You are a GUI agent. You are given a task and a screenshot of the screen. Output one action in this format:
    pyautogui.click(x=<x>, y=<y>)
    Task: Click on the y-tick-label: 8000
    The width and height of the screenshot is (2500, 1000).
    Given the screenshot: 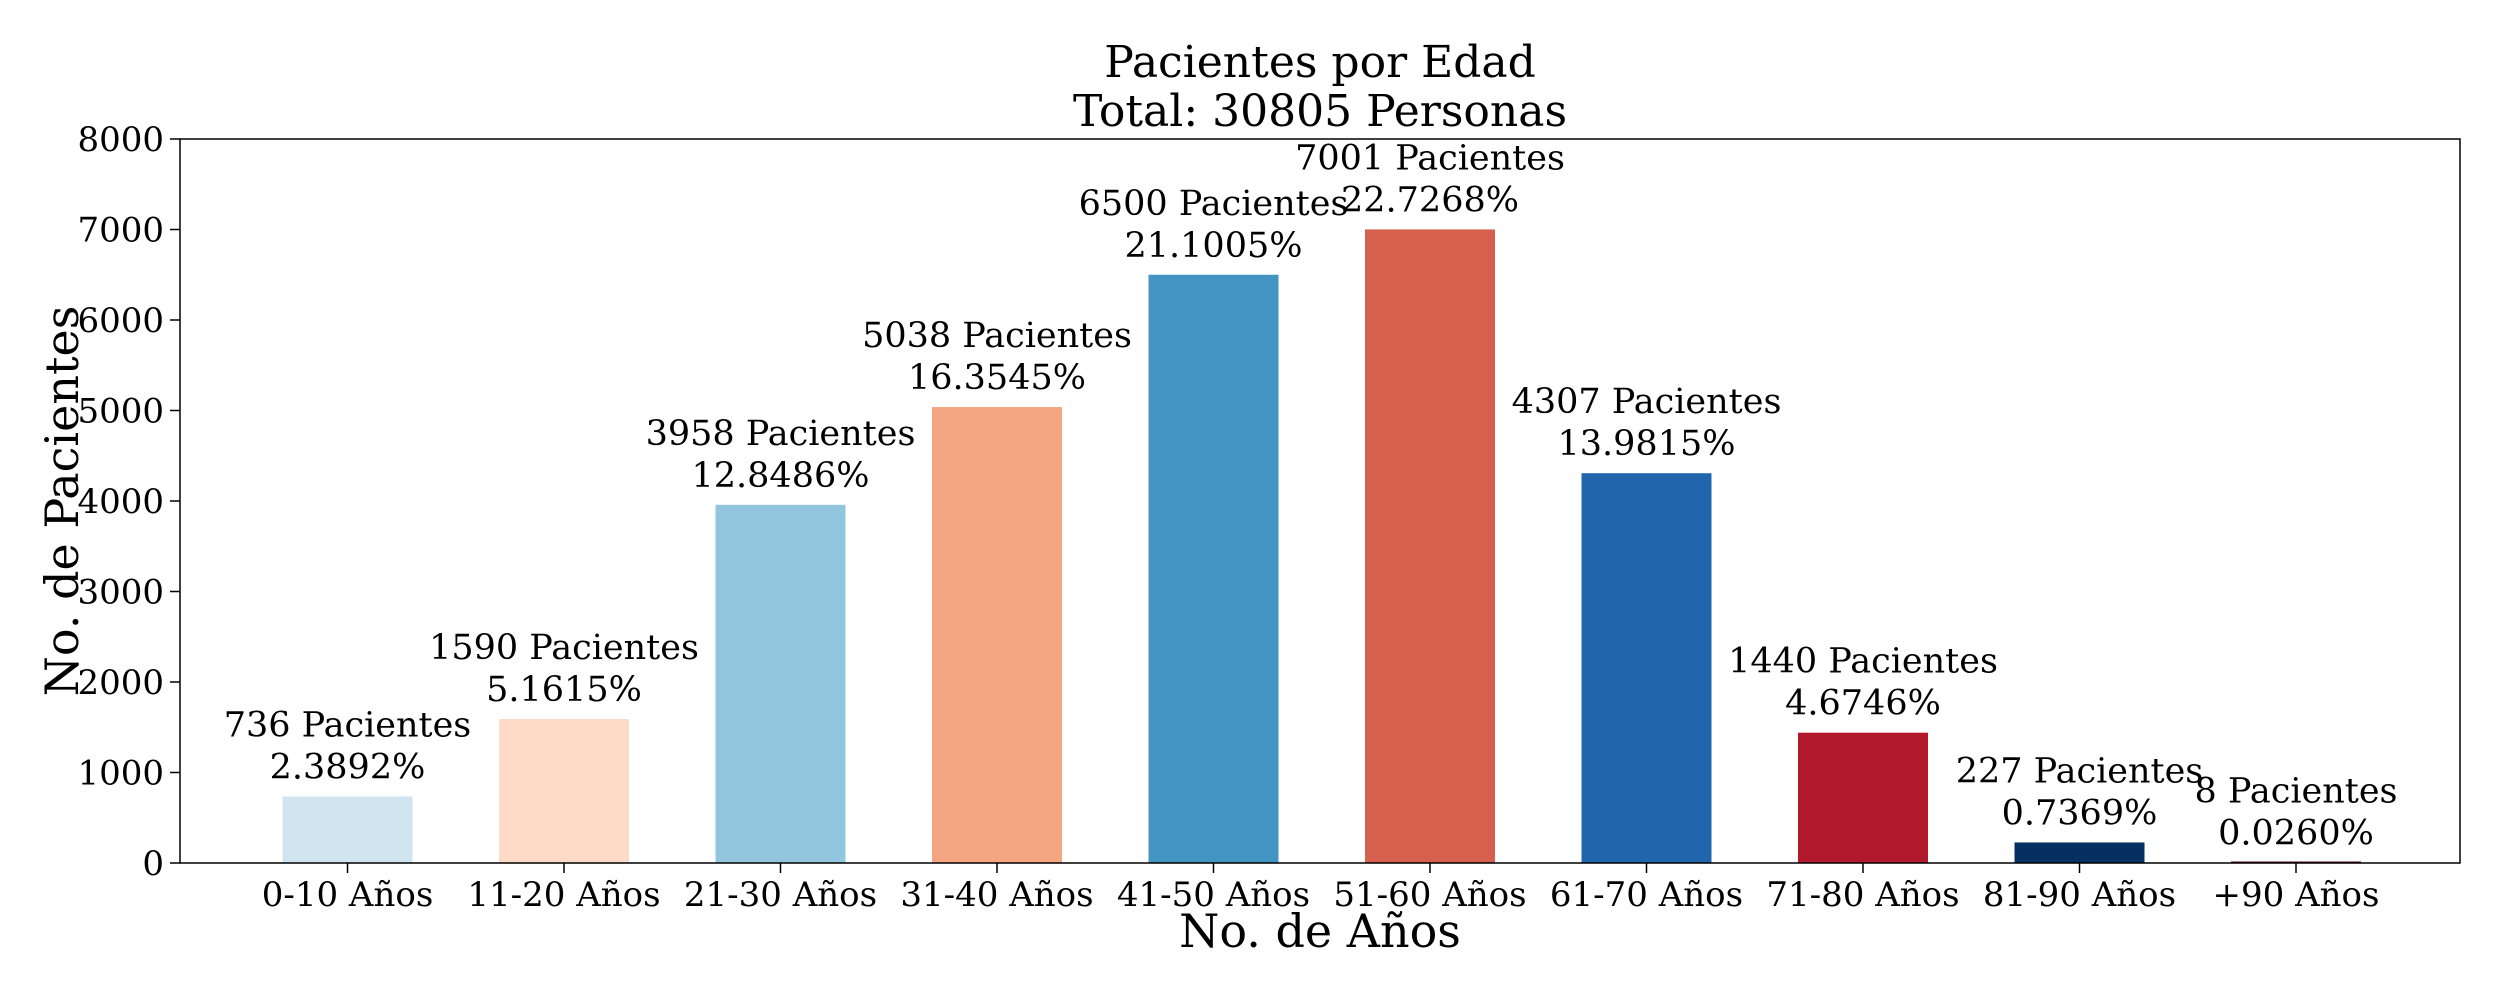 What is the action you would take?
    pyautogui.click(x=120, y=140)
    